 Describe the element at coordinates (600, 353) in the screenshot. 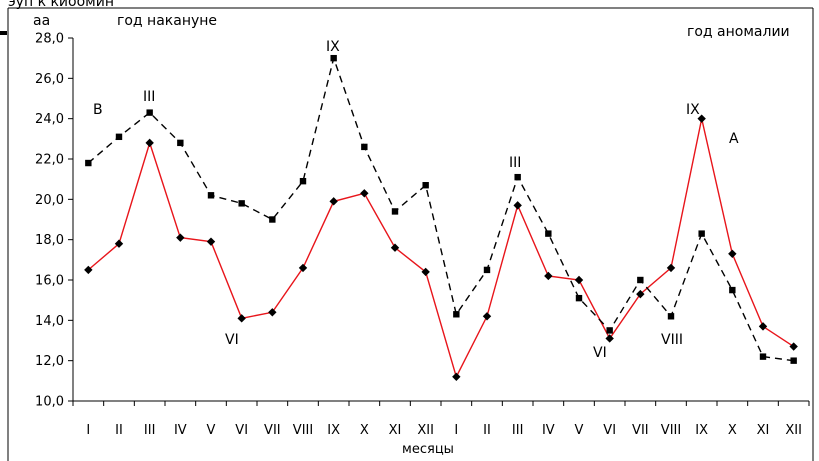

I see `annotation-VI-second: VI` at that location.